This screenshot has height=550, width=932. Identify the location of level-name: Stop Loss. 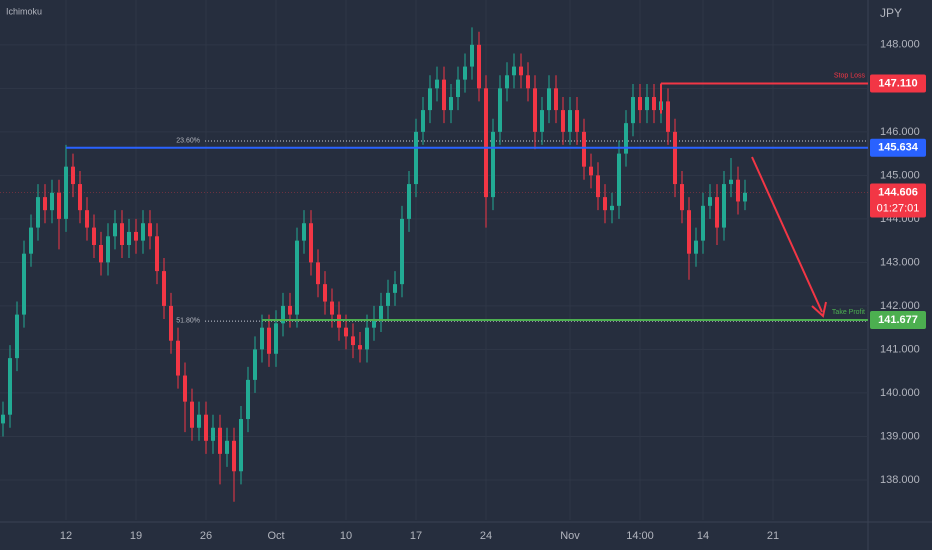
(850, 75).